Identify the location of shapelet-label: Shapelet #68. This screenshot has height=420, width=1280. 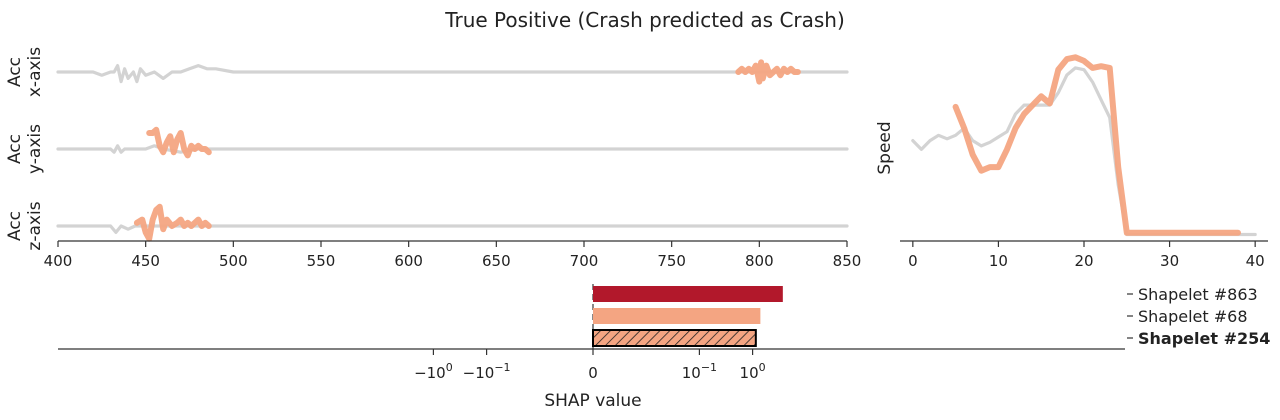
(1193, 316).